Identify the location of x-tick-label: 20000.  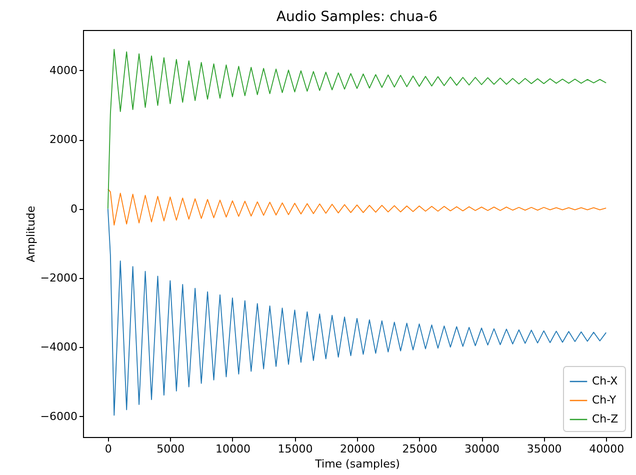
(357, 449).